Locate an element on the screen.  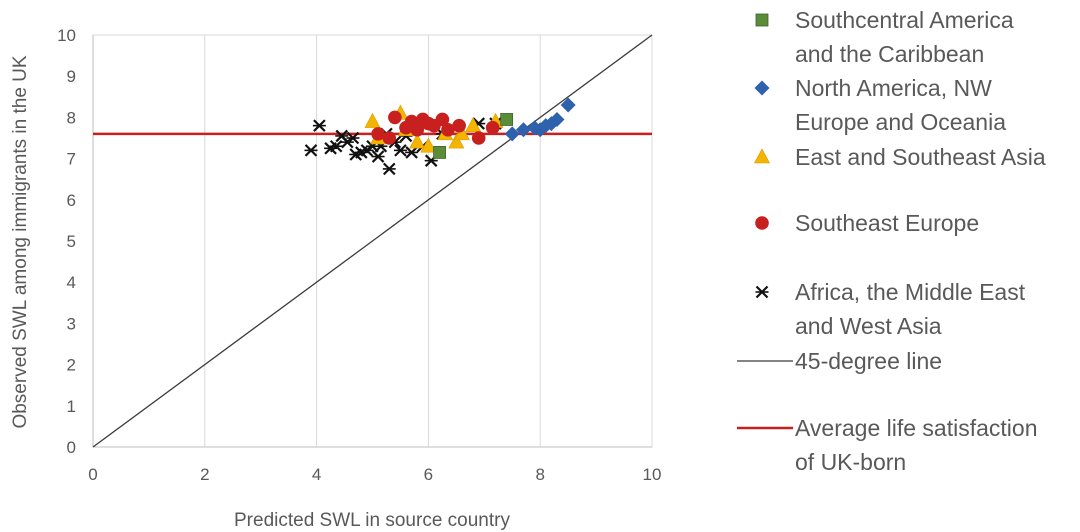
legend-item: East and Southeast Asia is located at coordinates (899, 157).